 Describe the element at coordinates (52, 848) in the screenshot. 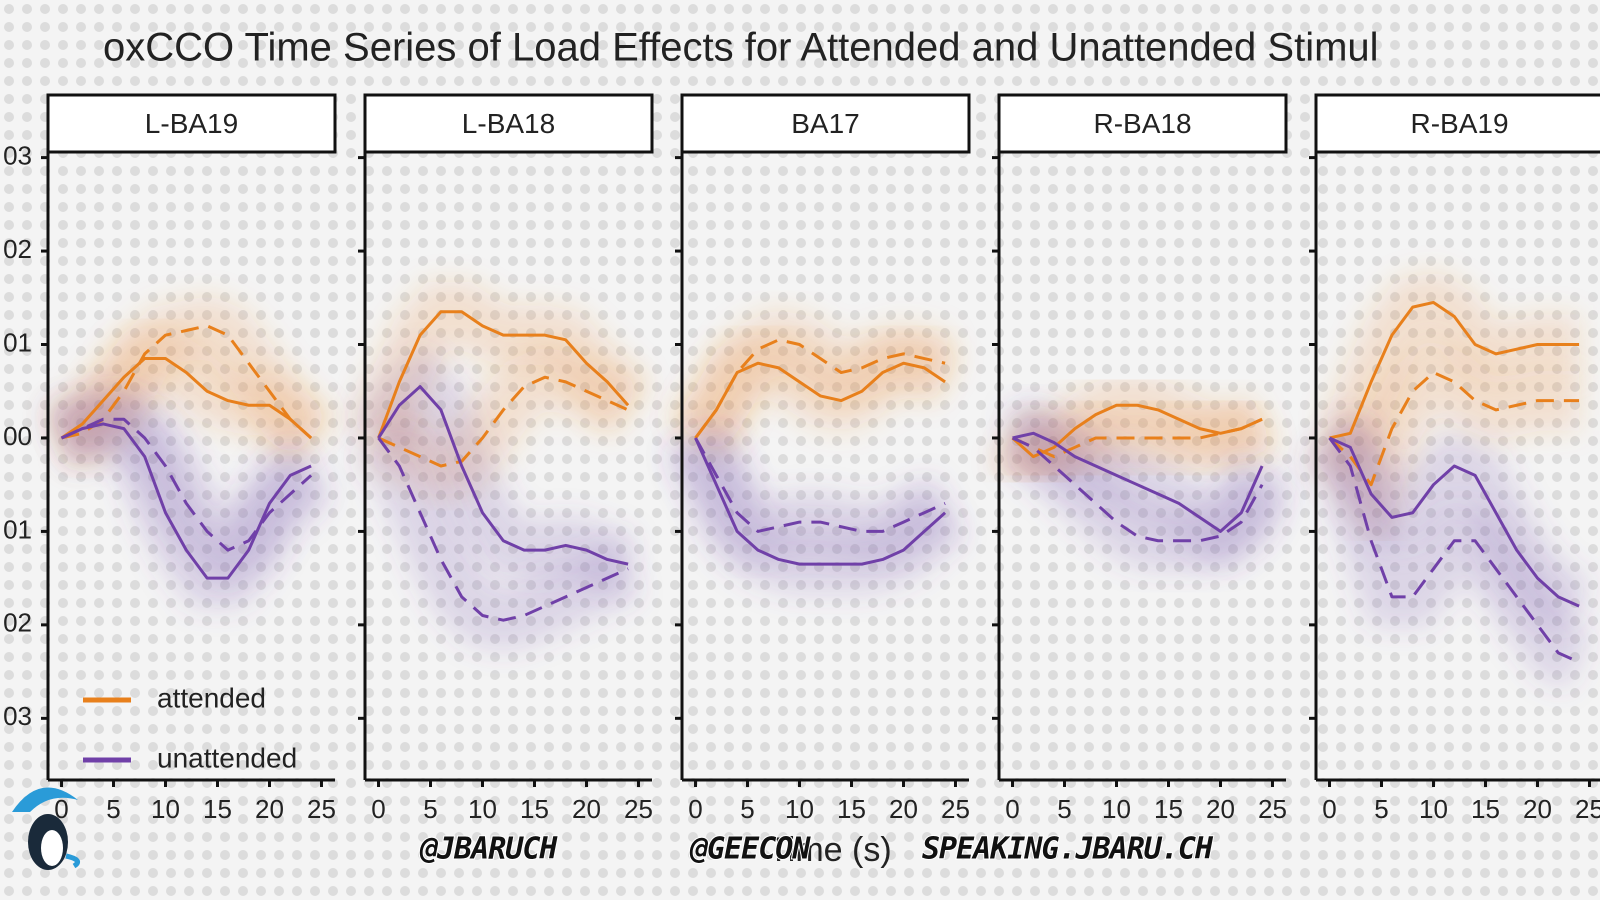

I see `logo-belly` at that location.